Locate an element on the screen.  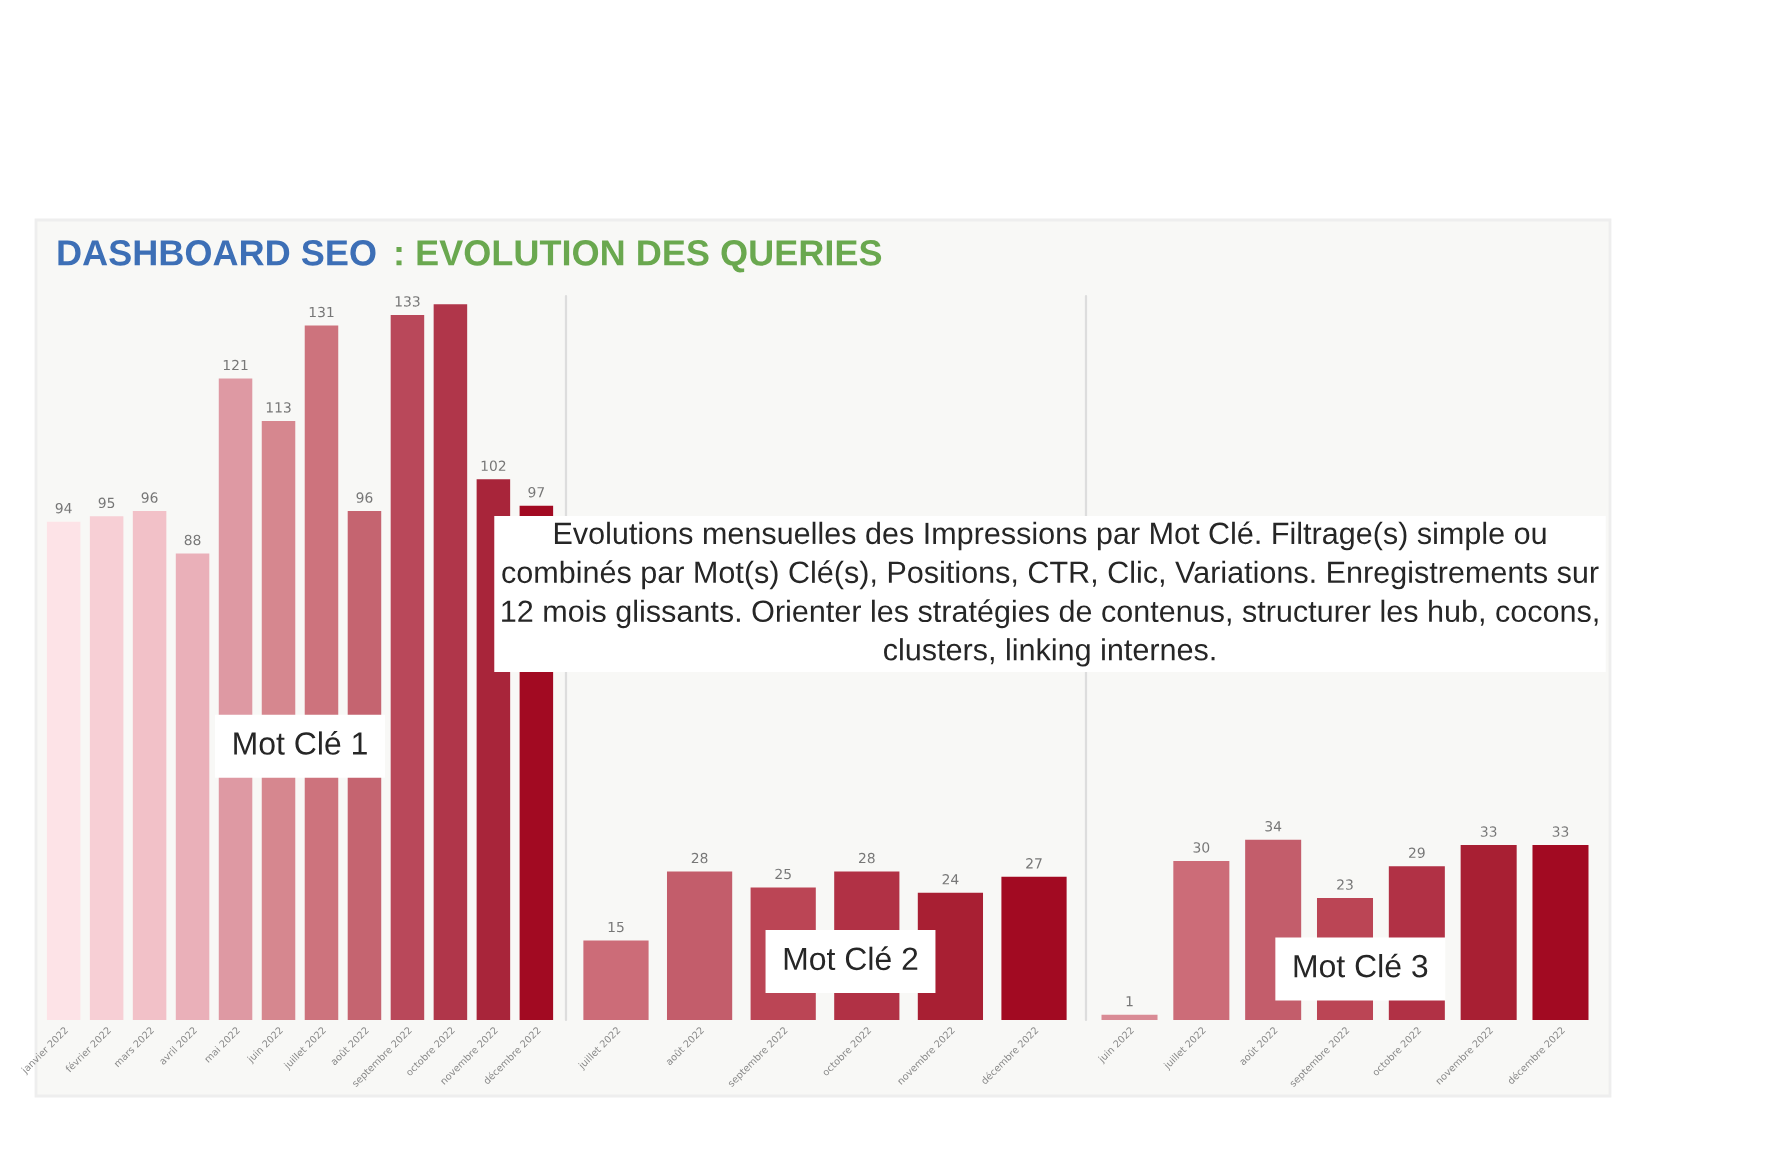
annotation: Mot Clé 3 is located at coordinates (1361, 965).